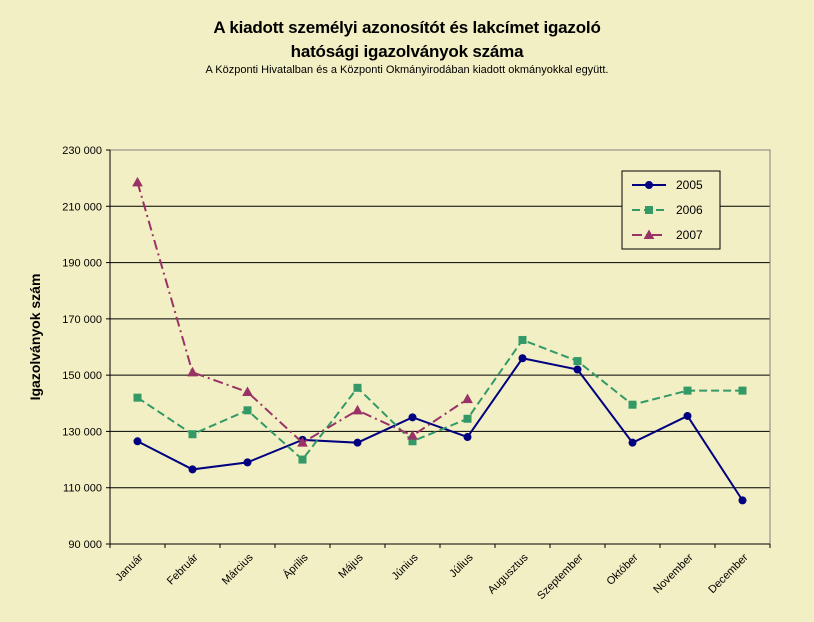 This screenshot has width=814, height=622. I want to click on x-tick-label: Január, so click(129, 567).